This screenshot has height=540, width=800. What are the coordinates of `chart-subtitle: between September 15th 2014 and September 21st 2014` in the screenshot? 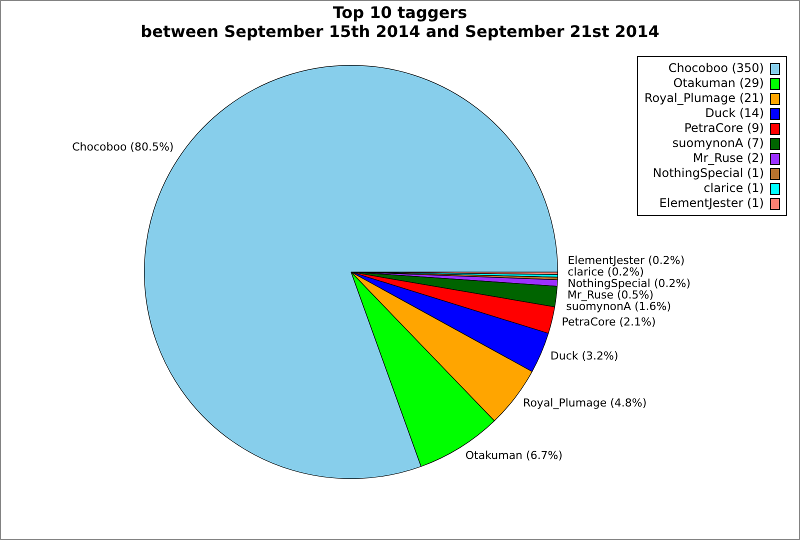 It's located at (400, 31).